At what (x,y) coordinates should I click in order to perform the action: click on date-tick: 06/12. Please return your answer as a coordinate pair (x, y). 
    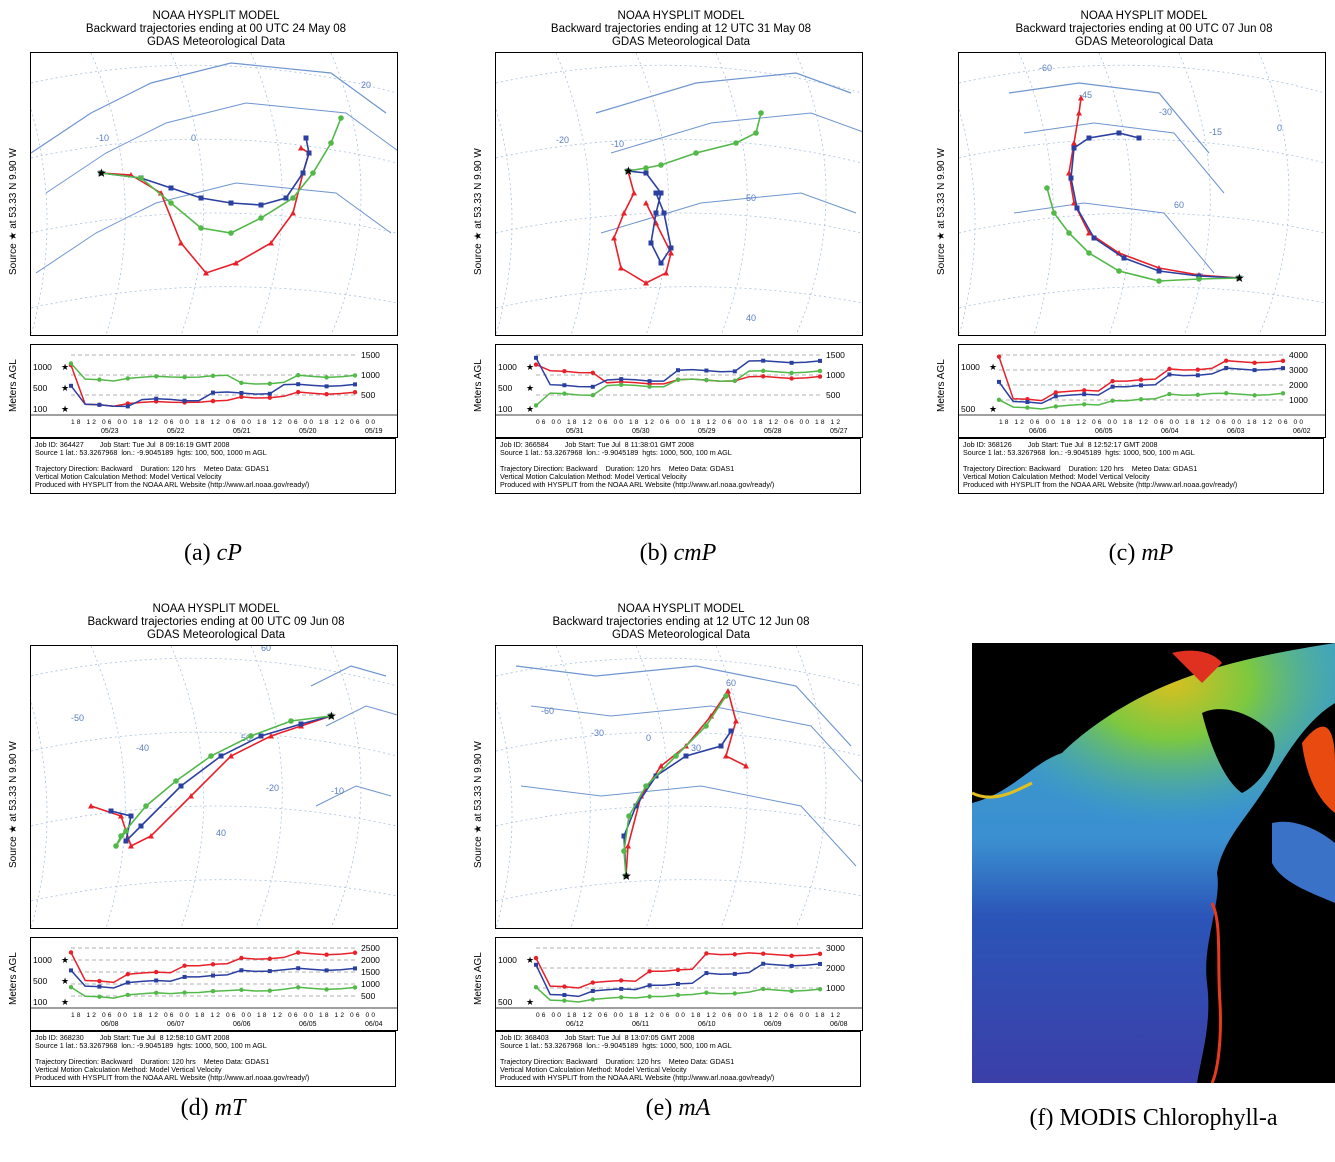
    Looking at the image, I should click on (575, 1024).